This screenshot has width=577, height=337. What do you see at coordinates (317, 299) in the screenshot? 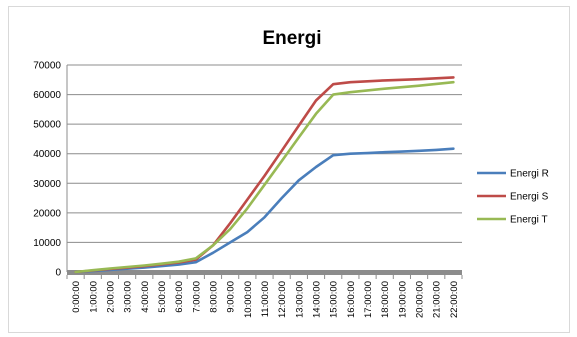
I see `x-tick-label: 14:00:00` at bounding box center [317, 299].